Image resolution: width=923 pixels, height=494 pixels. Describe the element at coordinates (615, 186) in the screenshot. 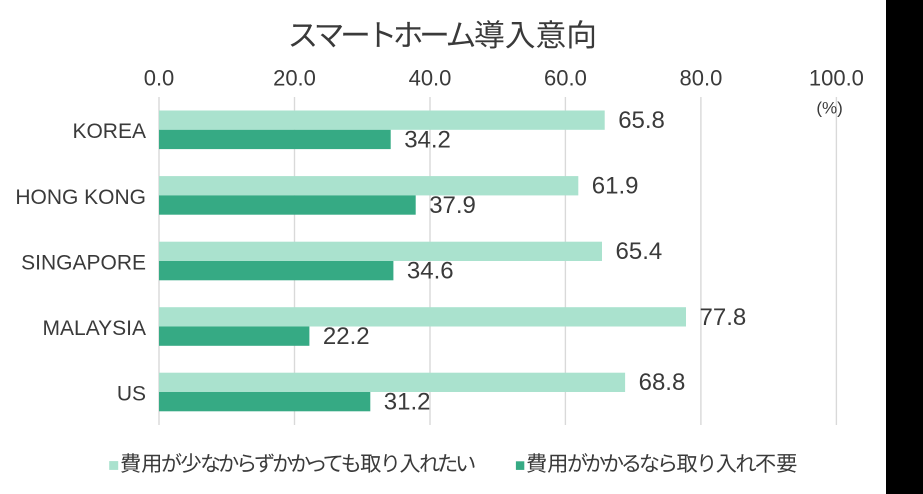

I see `svg-text: 61.9` at that location.